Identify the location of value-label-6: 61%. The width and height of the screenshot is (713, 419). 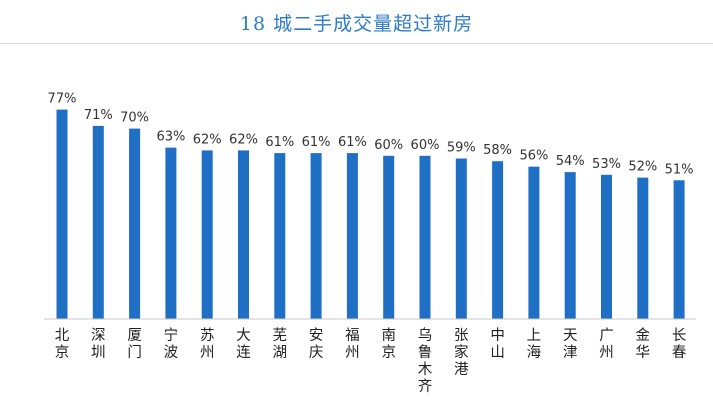
(279, 142).